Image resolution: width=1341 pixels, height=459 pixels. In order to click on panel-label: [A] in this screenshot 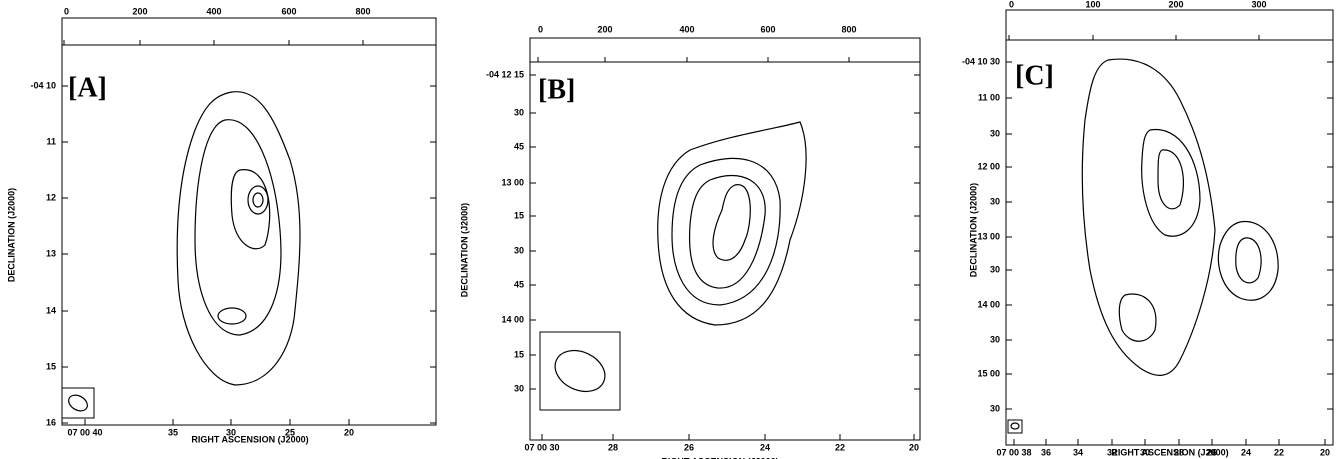, I will do `click(87, 87)`.